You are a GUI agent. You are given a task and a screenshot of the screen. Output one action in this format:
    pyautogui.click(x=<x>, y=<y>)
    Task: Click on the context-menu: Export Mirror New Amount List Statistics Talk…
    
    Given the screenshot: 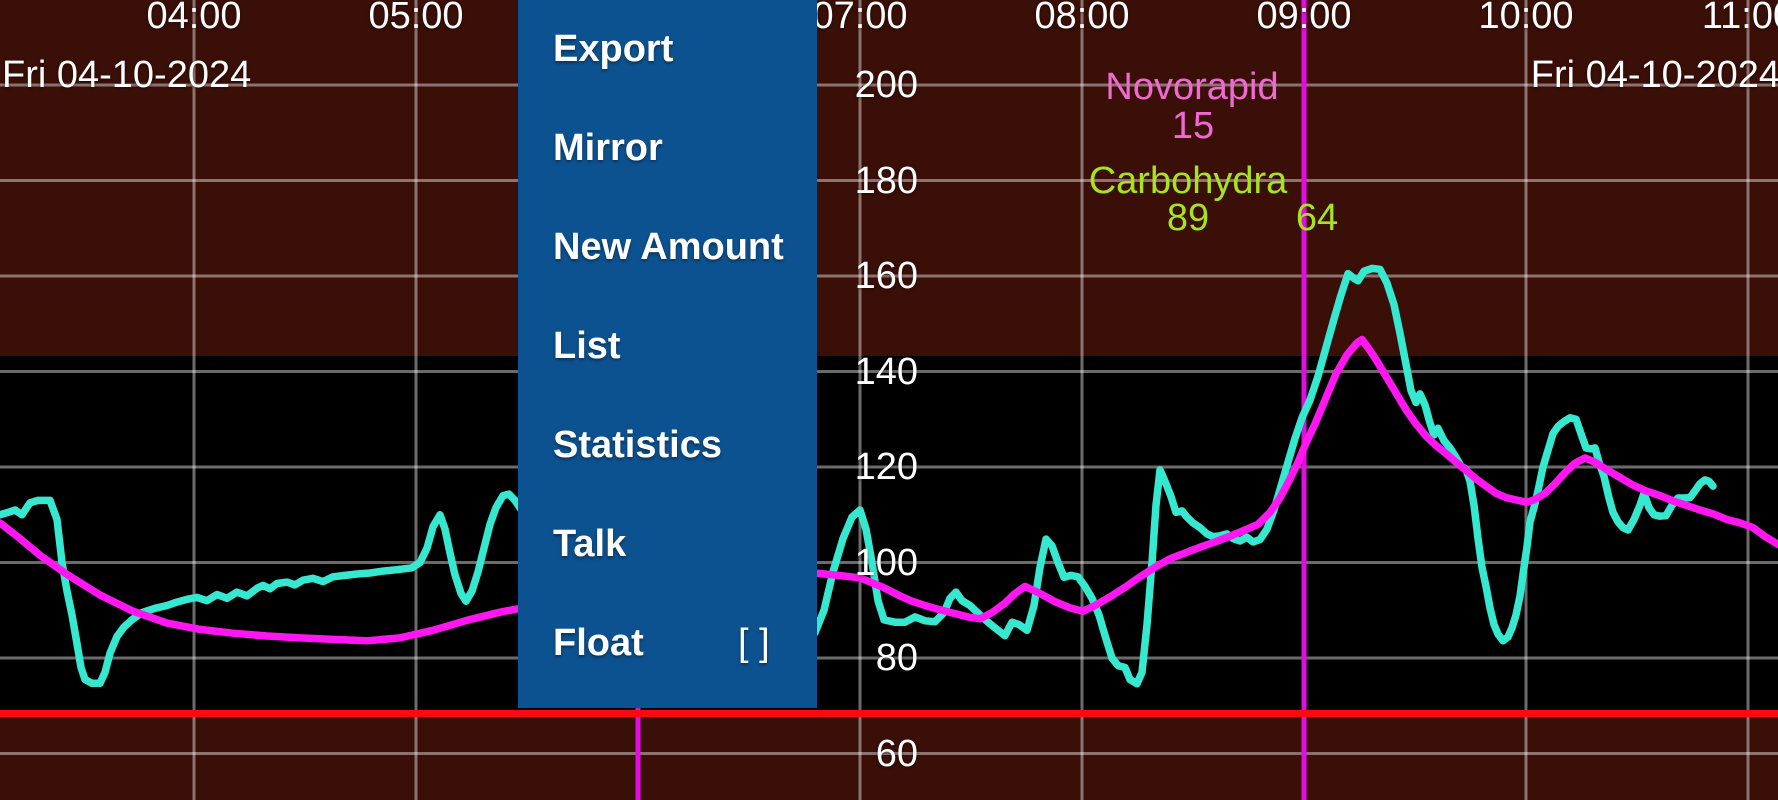 What is the action you would take?
    pyautogui.click(x=667, y=354)
    